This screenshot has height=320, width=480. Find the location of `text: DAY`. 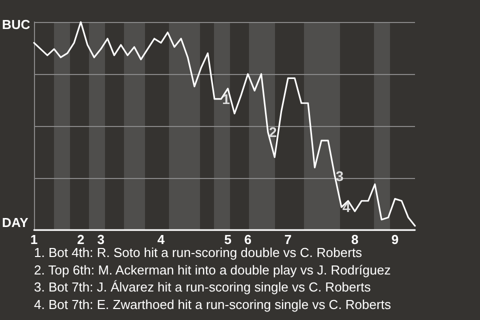

text: DAY is located at coordinates (15, 222).